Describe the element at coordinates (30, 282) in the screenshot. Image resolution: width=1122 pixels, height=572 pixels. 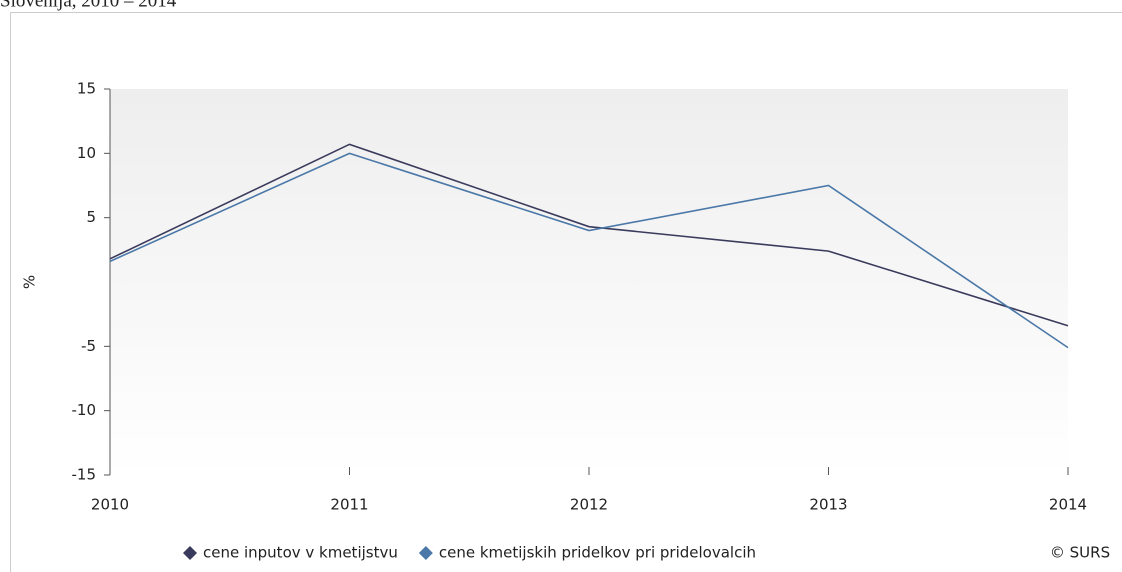
I see `y-axis-label: %` at that location.